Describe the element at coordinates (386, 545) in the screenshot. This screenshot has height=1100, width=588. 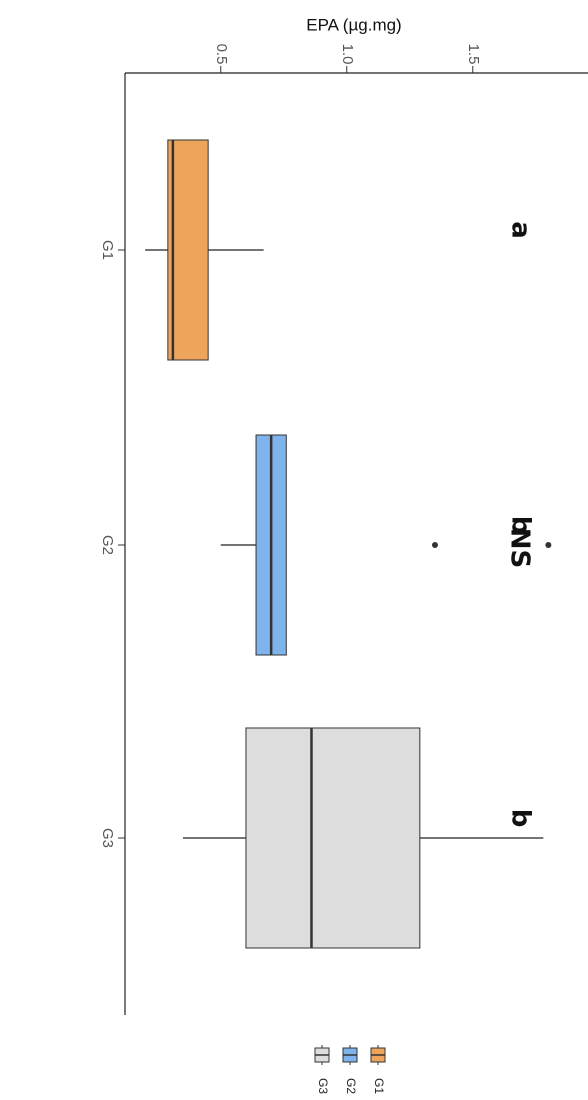
I see `box-g2: b` at that location.